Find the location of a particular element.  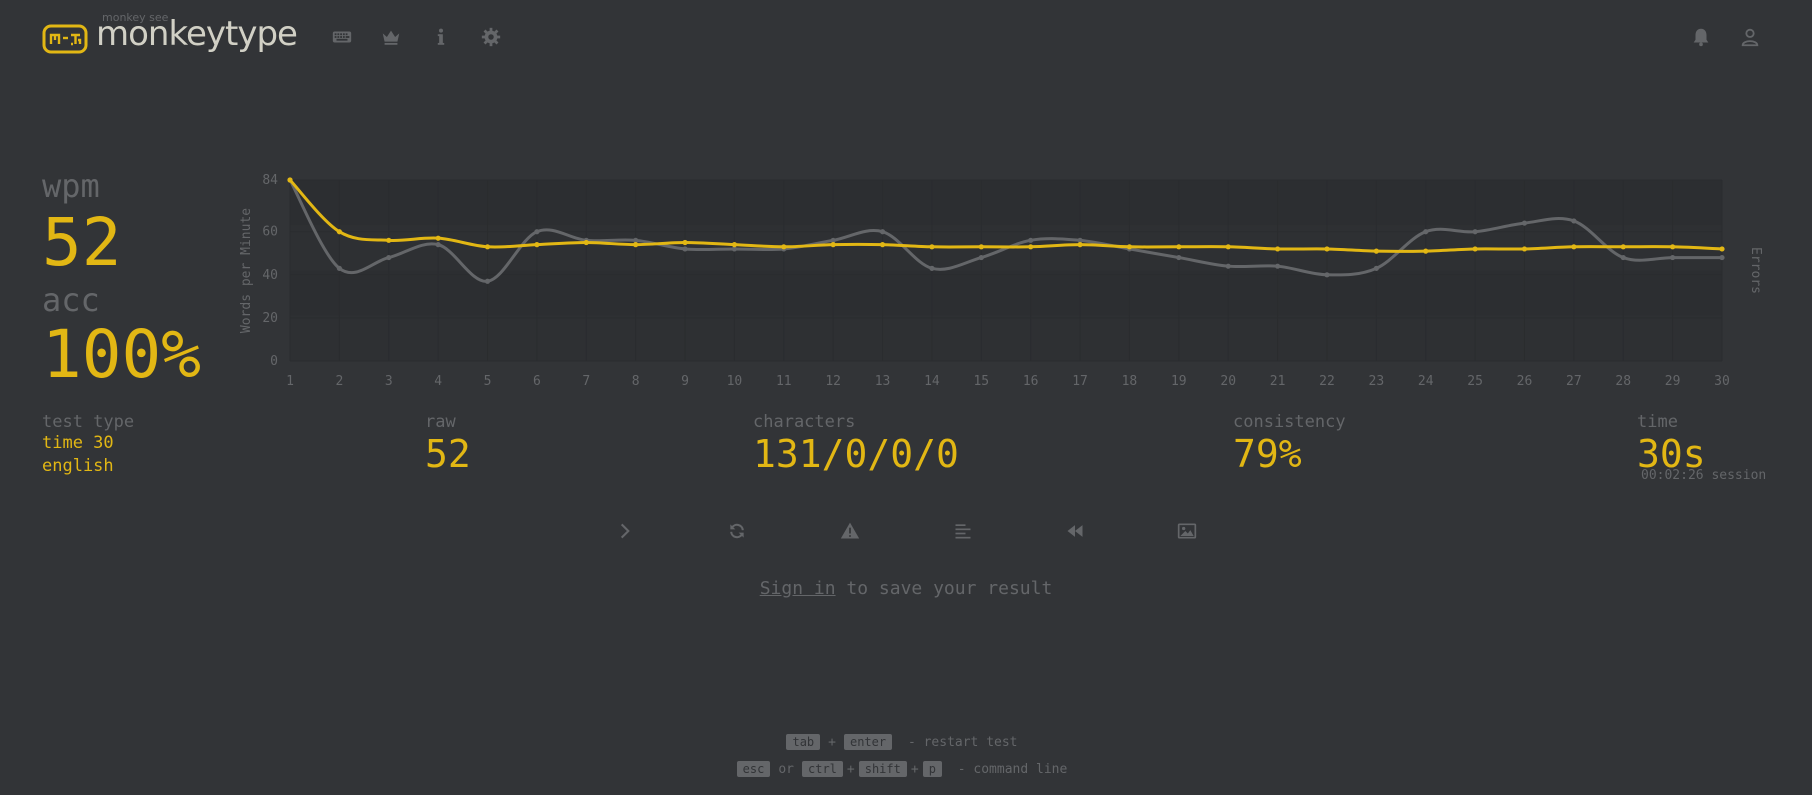

x-tick-label: 23 is located at coordinates (1377, 381).